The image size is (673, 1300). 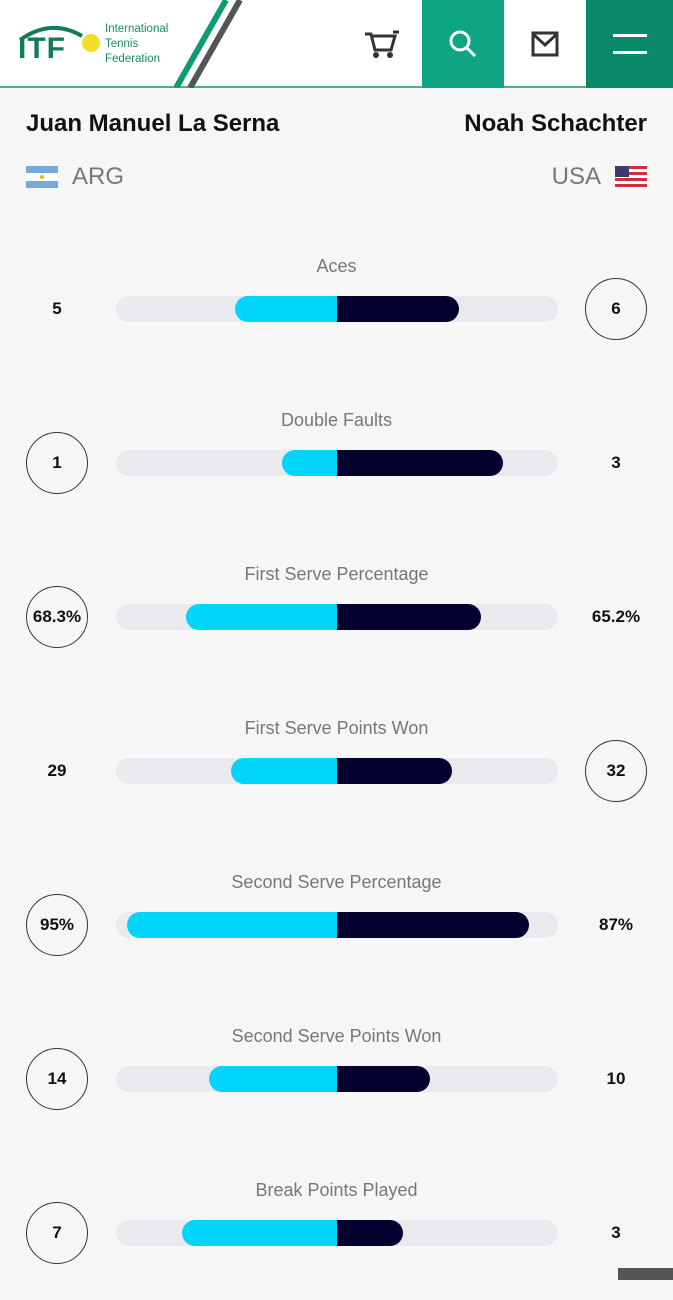 What do you see at coordinates (57, 925) in the screenshot?
I see `left-value: 95%` at bounding box center [57, 925].